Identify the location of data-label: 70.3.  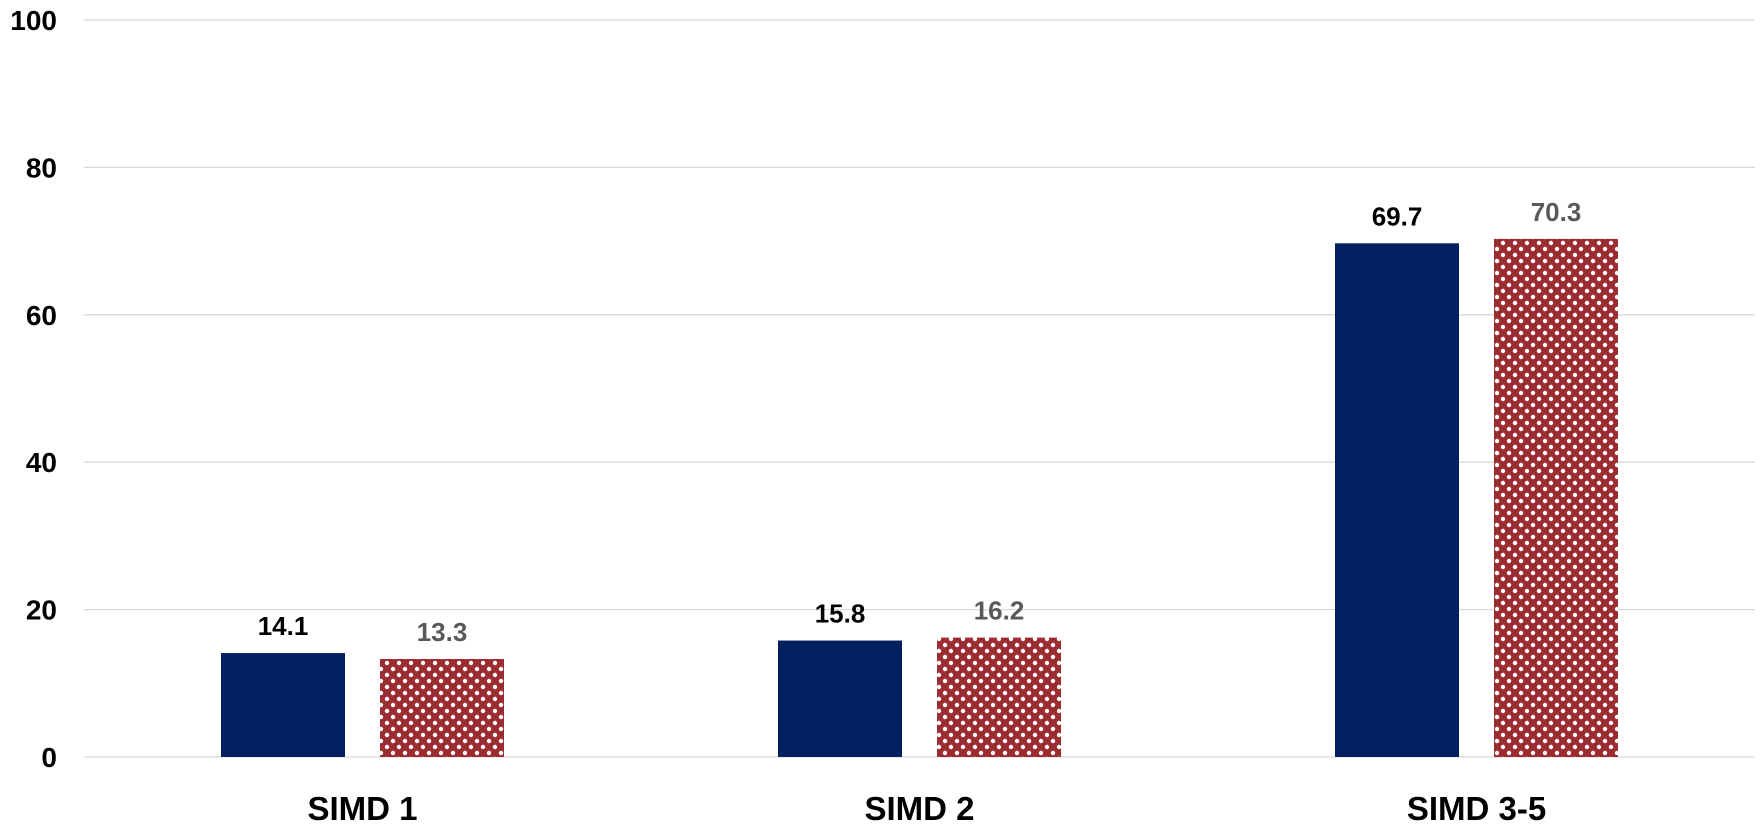
(1556, 212).